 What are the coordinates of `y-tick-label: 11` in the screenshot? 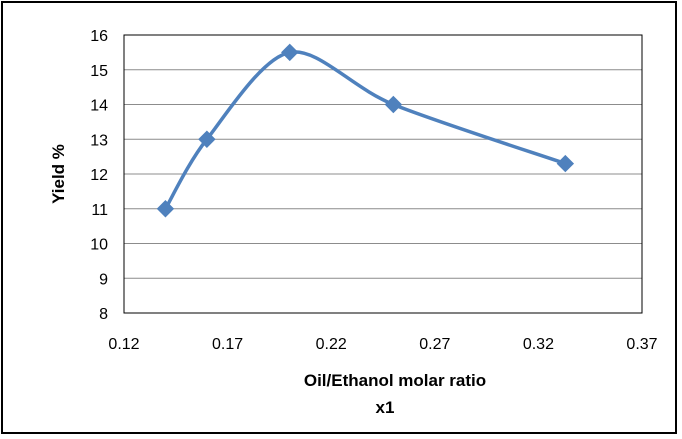 It's located at (99, 210).